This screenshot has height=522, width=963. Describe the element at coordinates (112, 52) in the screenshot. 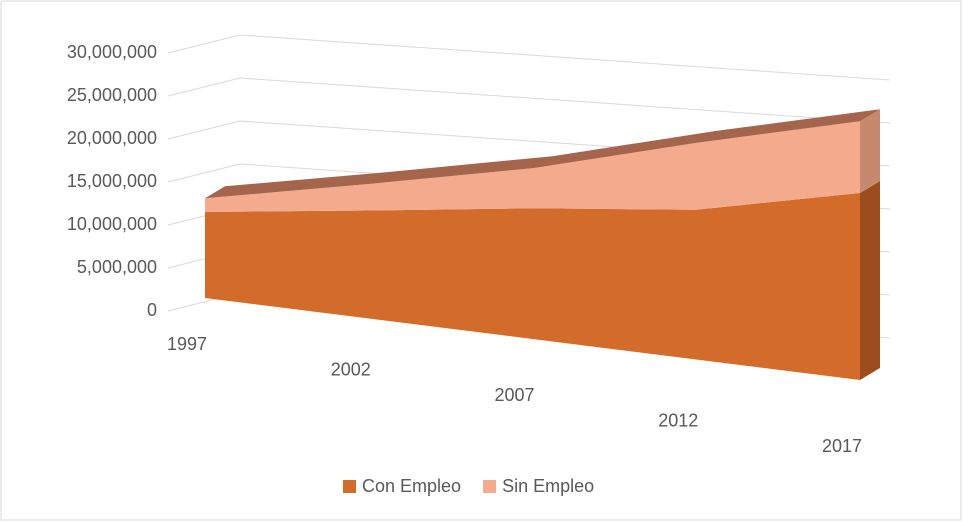

I see `y-tick-label: 30,000,000` at that location.